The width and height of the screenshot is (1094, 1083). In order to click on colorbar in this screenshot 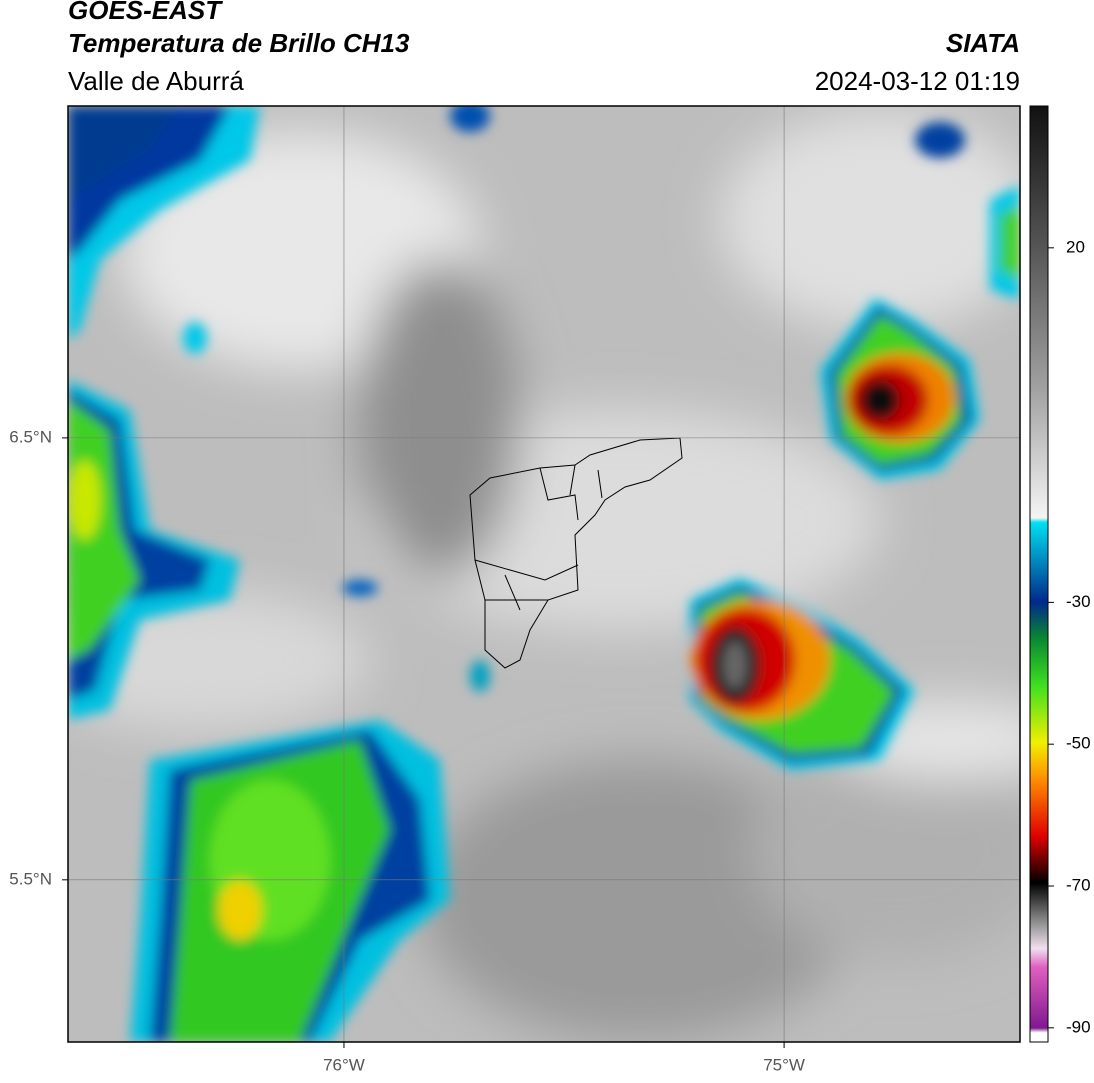, I will do `click(1039, 574)`.